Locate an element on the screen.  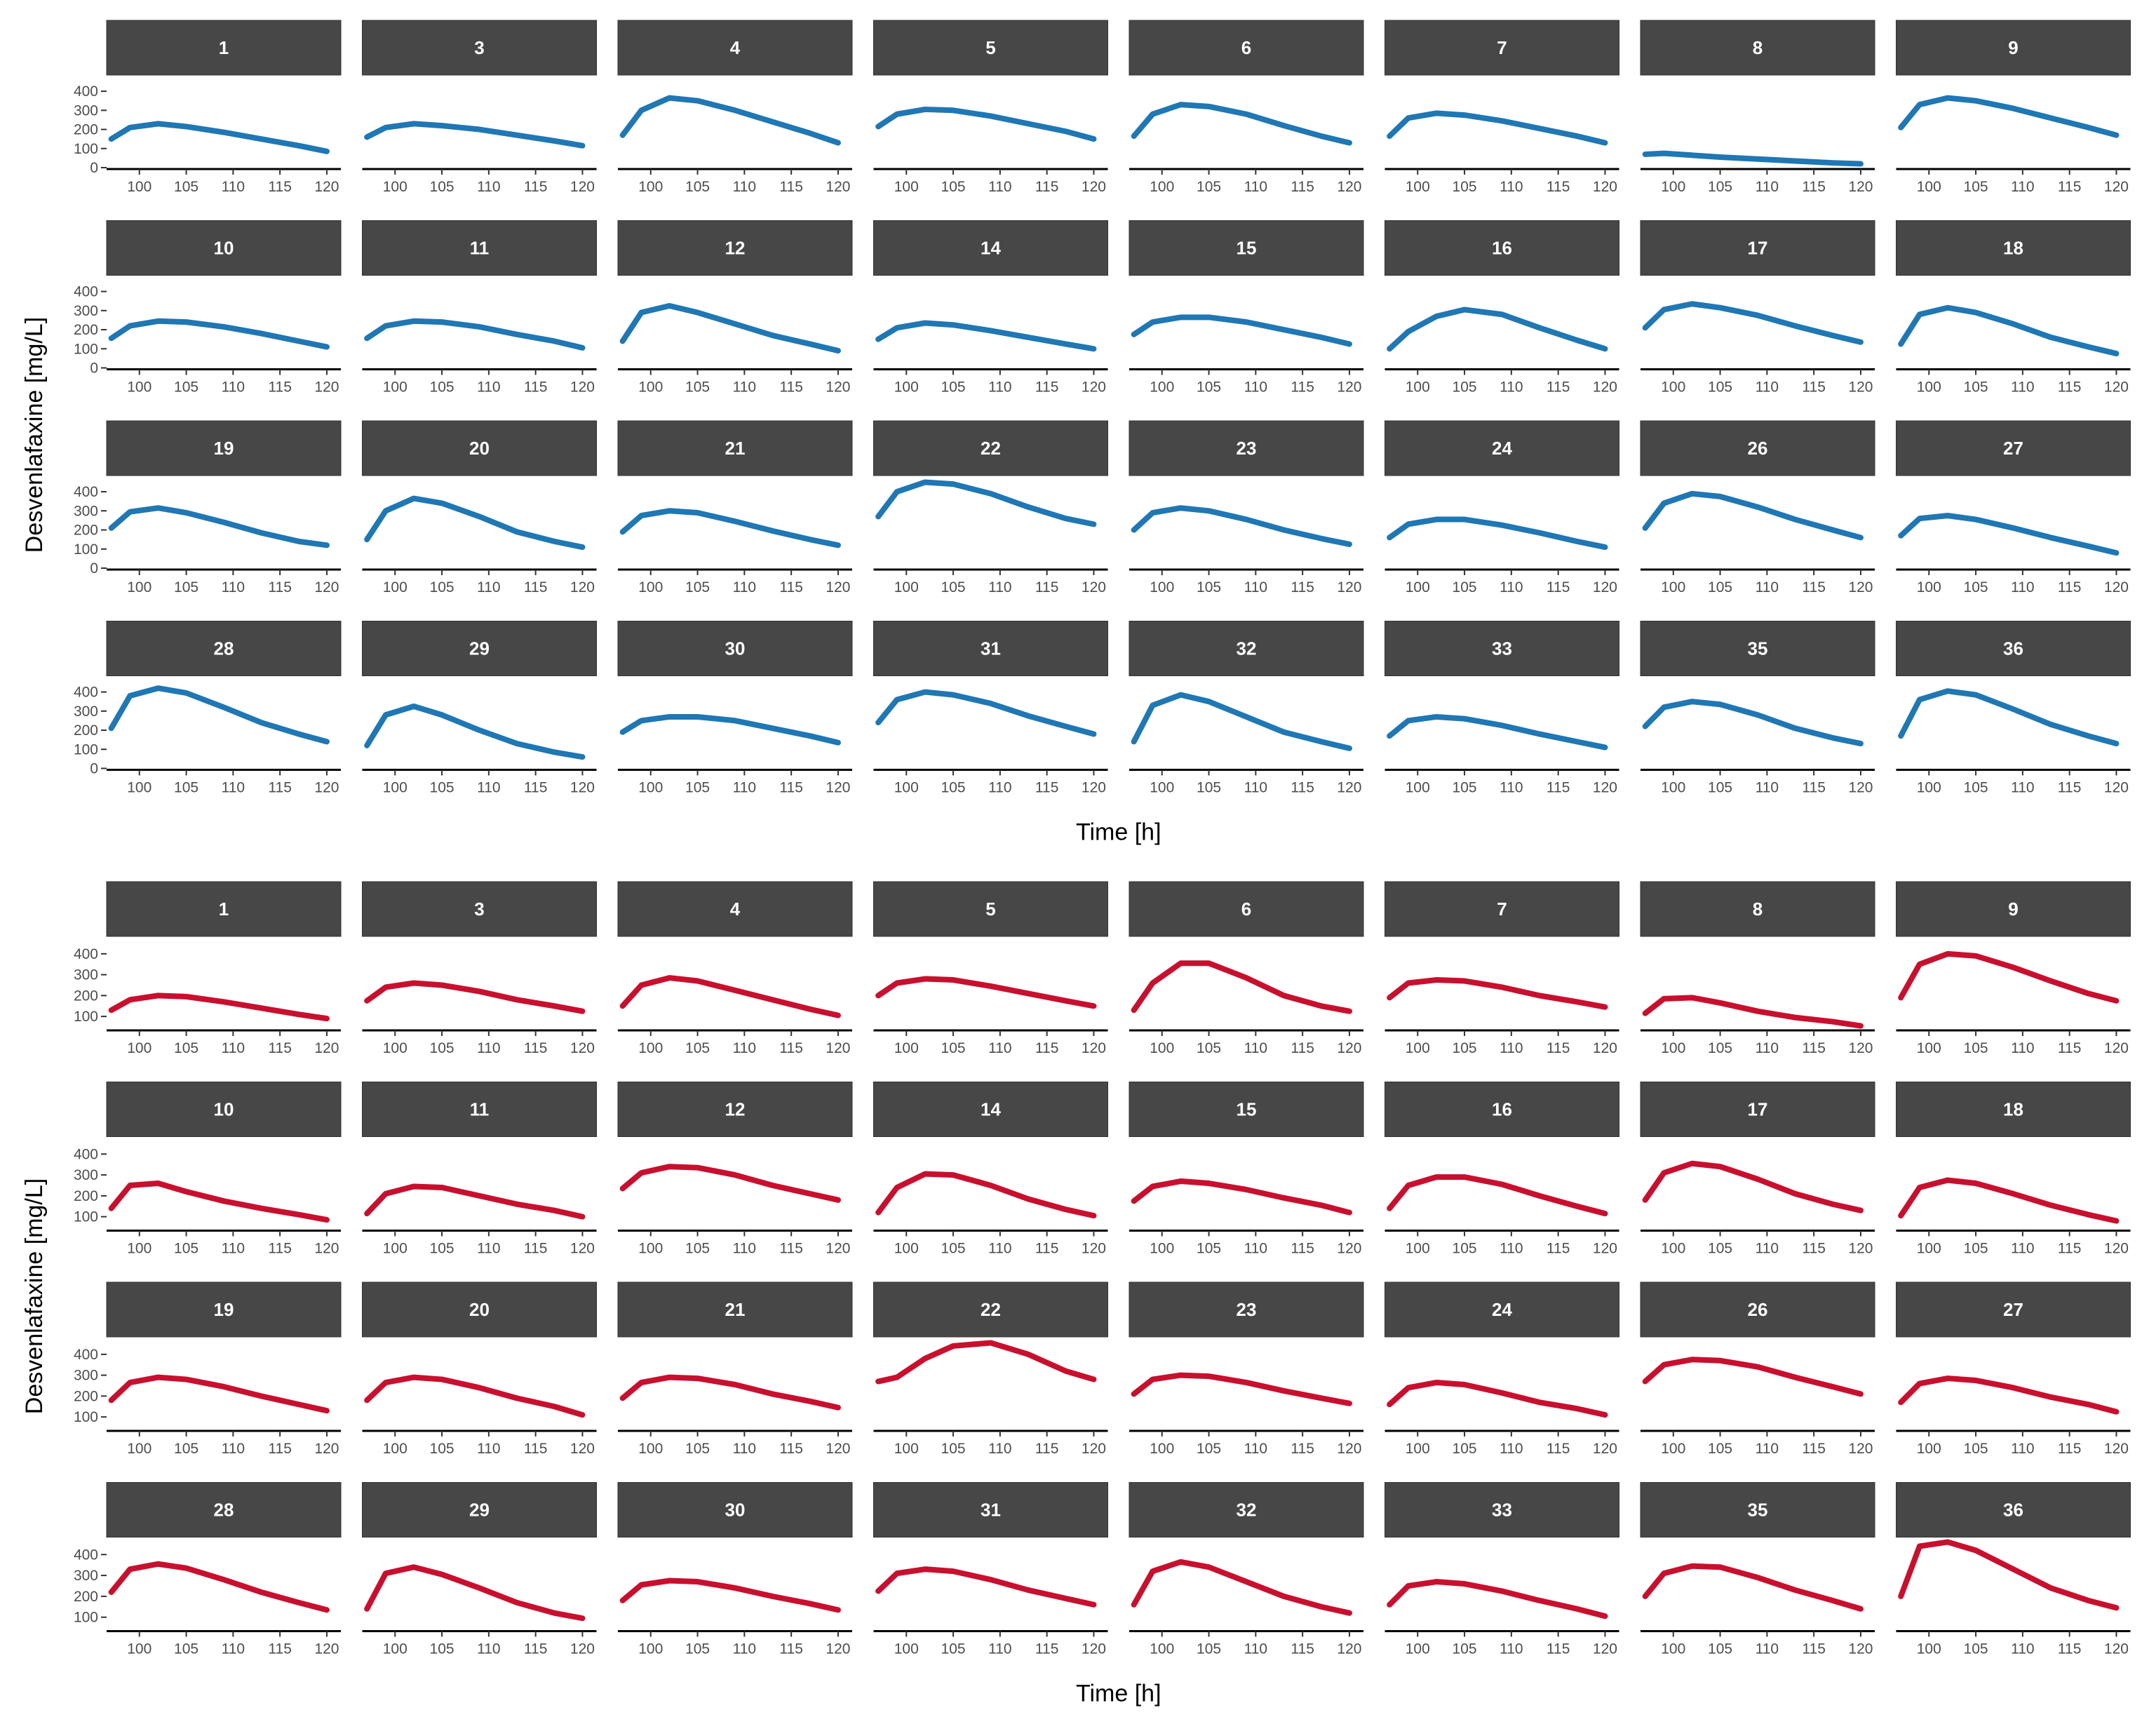
strip-label: 9 is located at coordinates (2013, 47).